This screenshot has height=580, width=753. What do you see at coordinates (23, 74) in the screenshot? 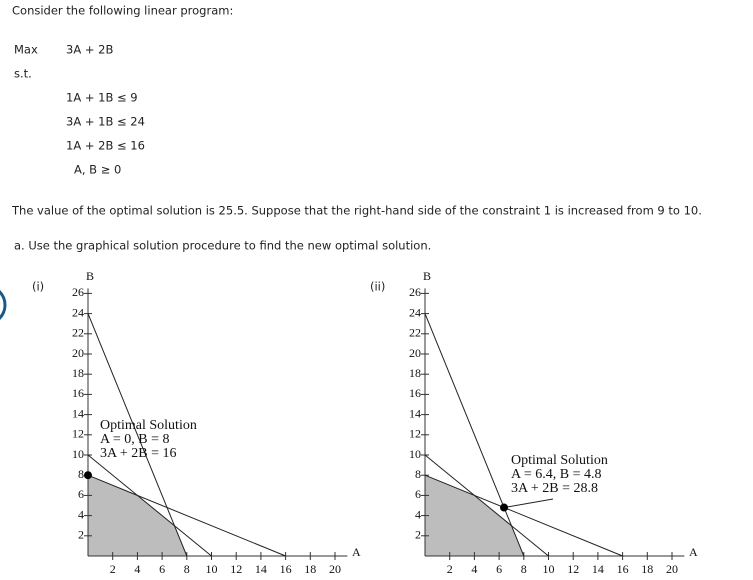
I see `st: s.t.` at bounding box center [23, 74].